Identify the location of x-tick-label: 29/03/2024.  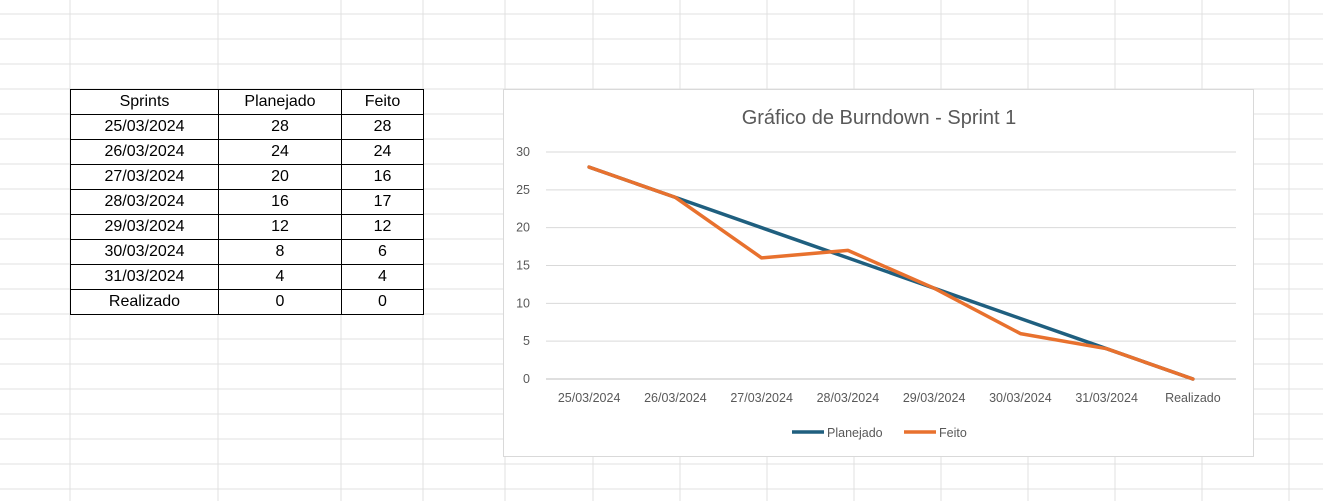
(934, 398).